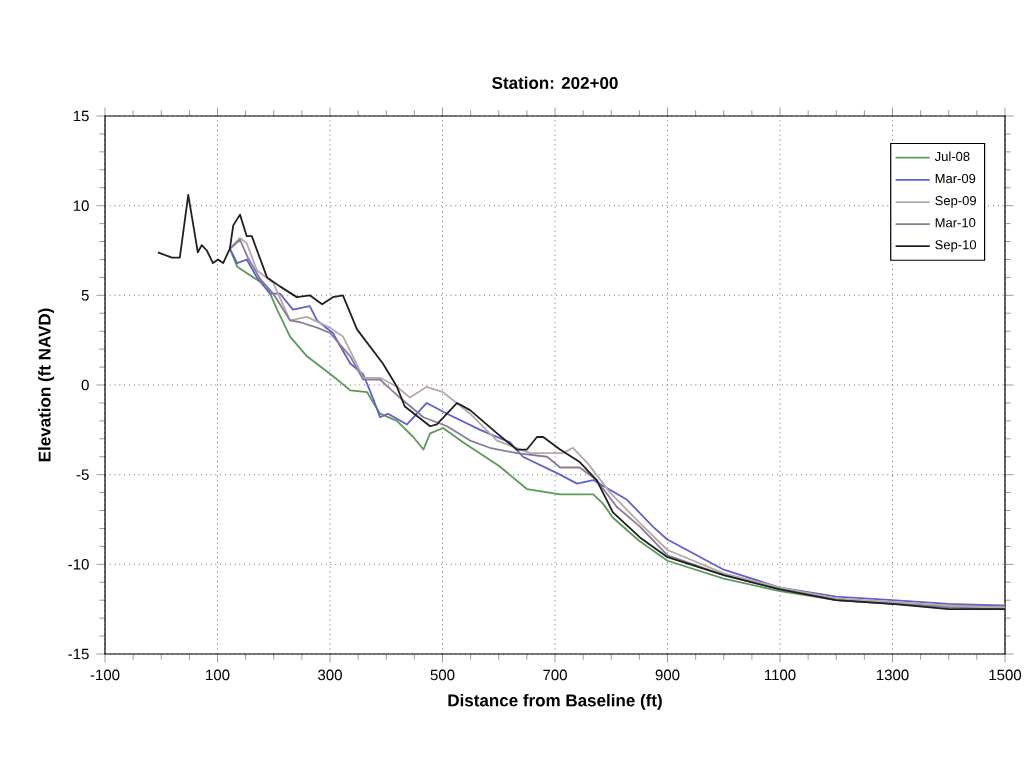 Image resolution: width=1035 pixels, height=762 pixels. I want to click on legend-label: Sep-09, so click(955, 202).